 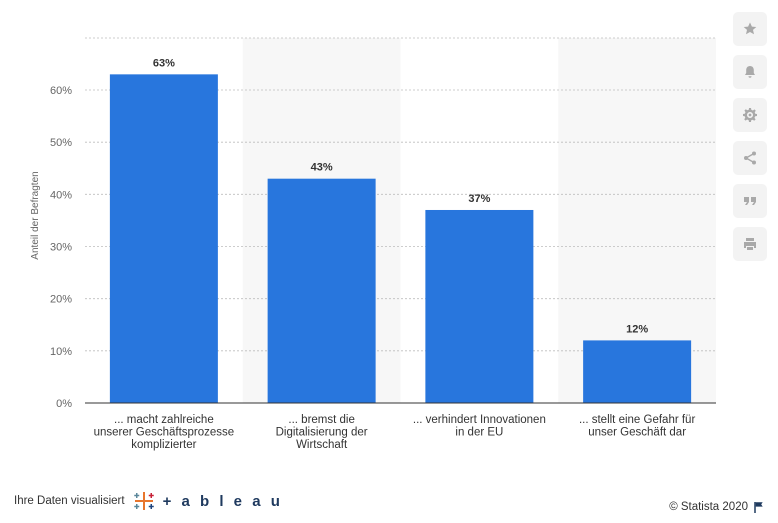 What do you see at coordinates (61, 195) in the screenshot?
I see `y-tick-label: 40%` at bounding box center [61, 195].